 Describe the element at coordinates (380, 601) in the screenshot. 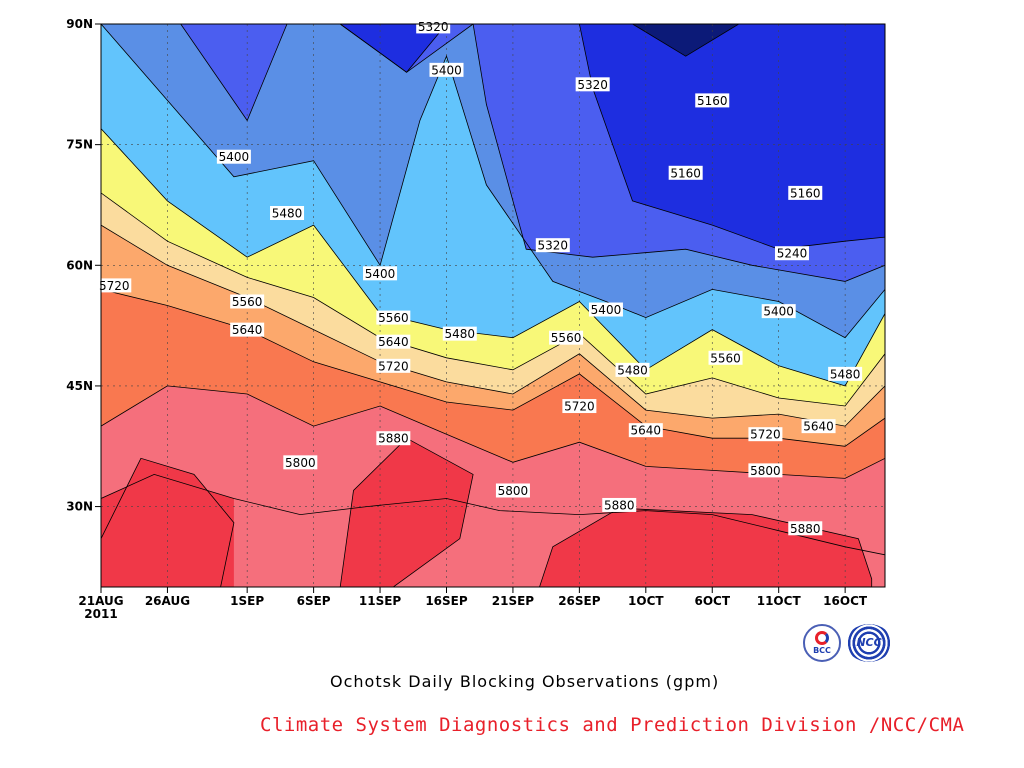

I see `x-tick-label: 11SEP` at that location.